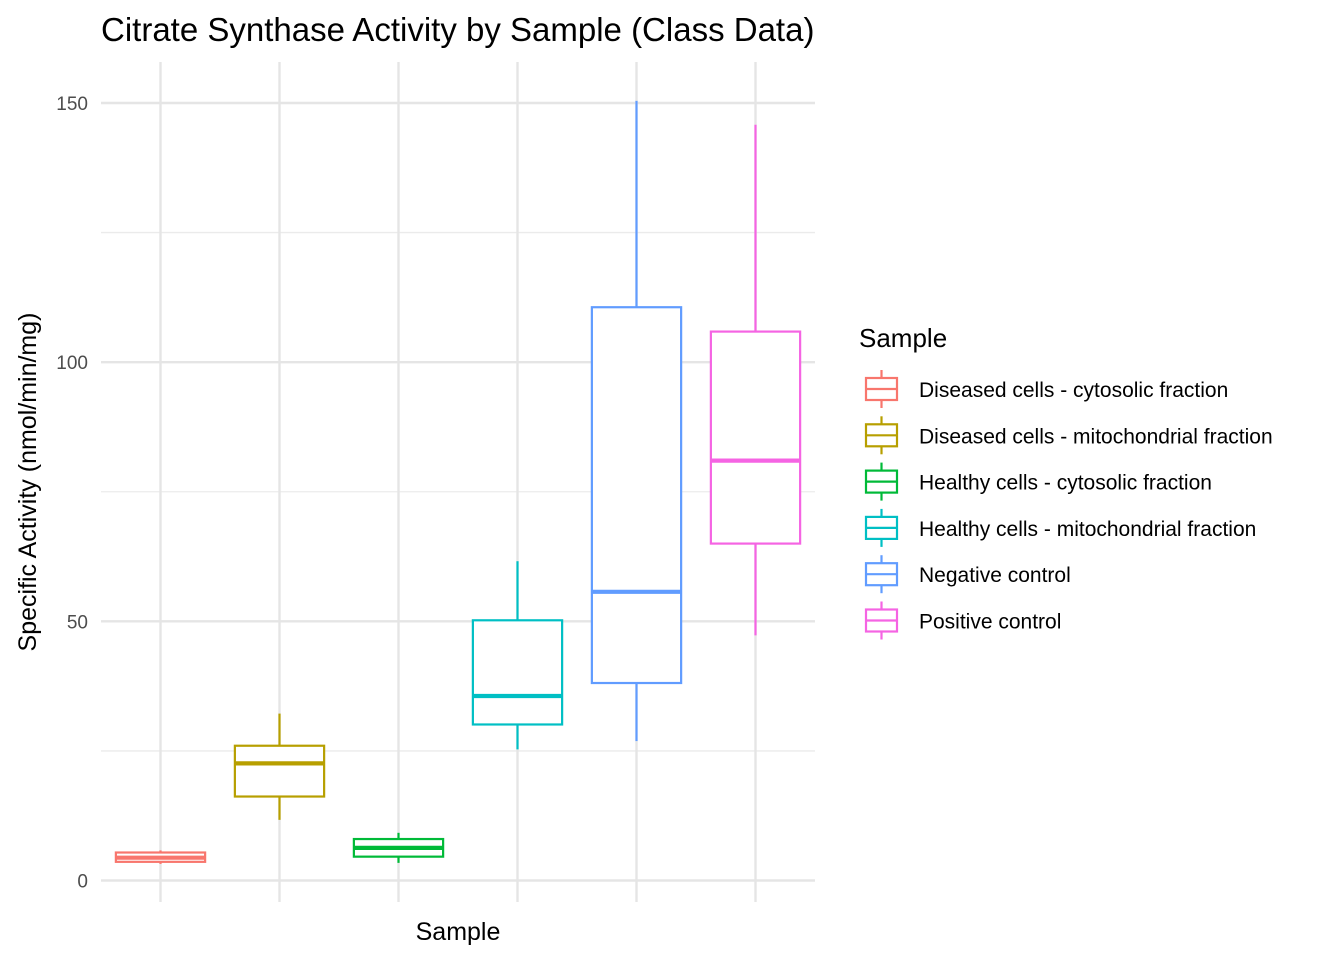  What do you see at coordinates (72, 363) in the screenshot?
I see `y-tick-label: 100` at bounding box center [72, 363].